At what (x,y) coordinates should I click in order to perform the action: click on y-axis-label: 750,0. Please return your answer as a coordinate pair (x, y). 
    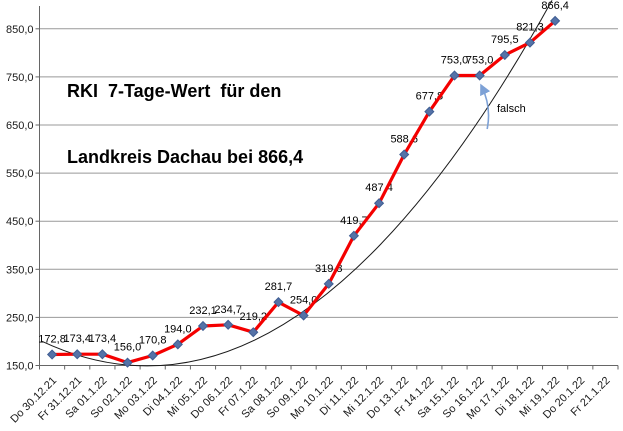
    Looking at the image, I should click on (20, 78).